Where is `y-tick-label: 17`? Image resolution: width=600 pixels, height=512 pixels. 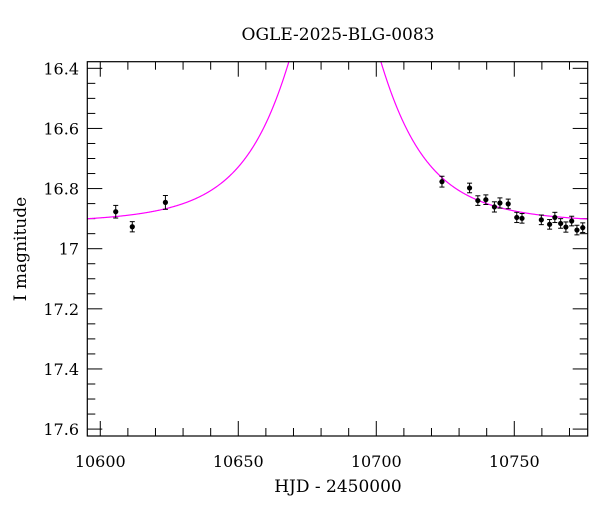
y-tick-label: 17 is located at coordinates (69, 249).